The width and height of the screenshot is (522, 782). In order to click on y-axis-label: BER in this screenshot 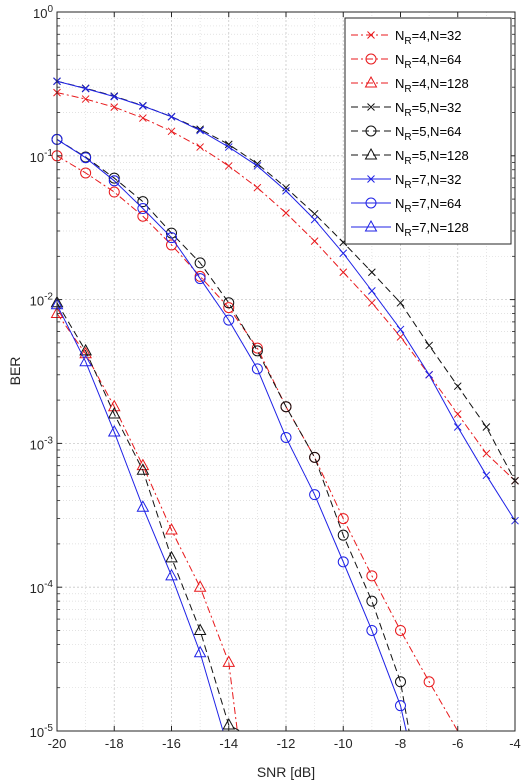, I will do `click(15, 371)`.